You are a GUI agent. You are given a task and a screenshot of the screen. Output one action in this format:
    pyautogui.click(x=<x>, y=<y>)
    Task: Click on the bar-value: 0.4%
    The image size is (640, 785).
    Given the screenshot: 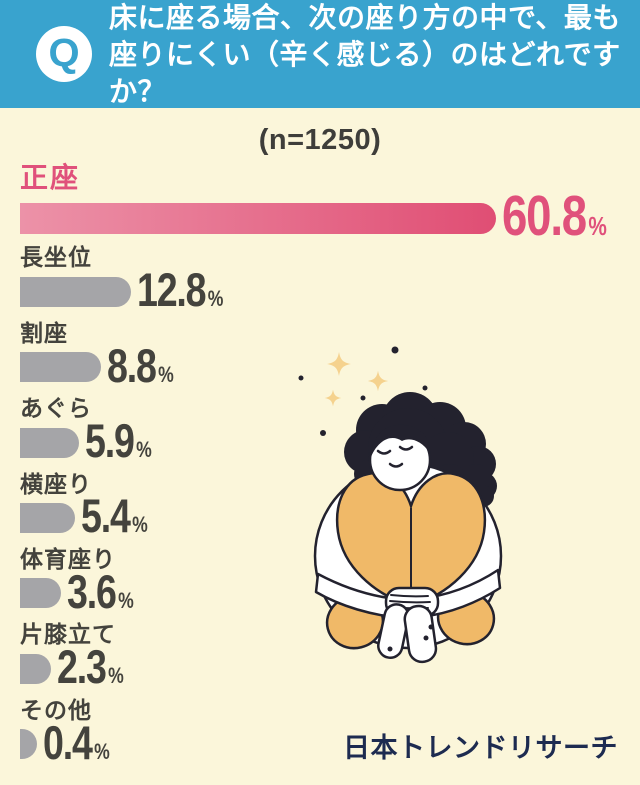 What is the action you would take?
    pyautogui.click(x=76, y=742)
    